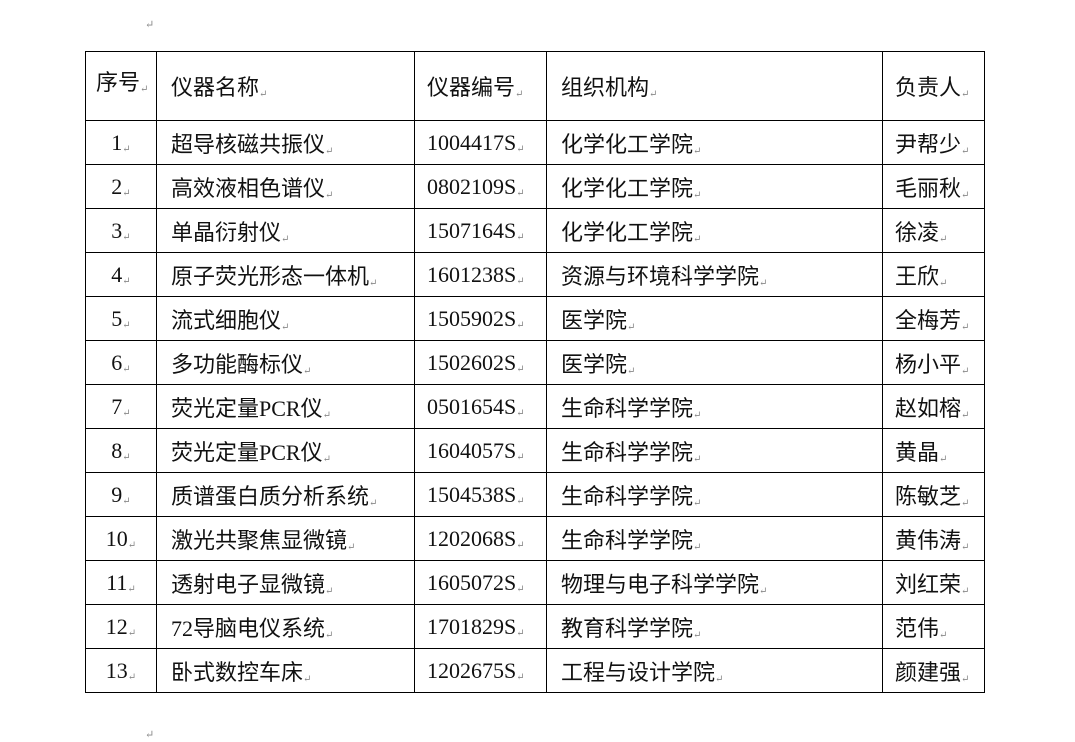 Image resolution: width=1075 pixels, height=742 pixels. What do you see at coordinates (285, 142) in the screenshot?
I see `cell-name: 超导核磁共振仪` at bounding box center [285, 142].